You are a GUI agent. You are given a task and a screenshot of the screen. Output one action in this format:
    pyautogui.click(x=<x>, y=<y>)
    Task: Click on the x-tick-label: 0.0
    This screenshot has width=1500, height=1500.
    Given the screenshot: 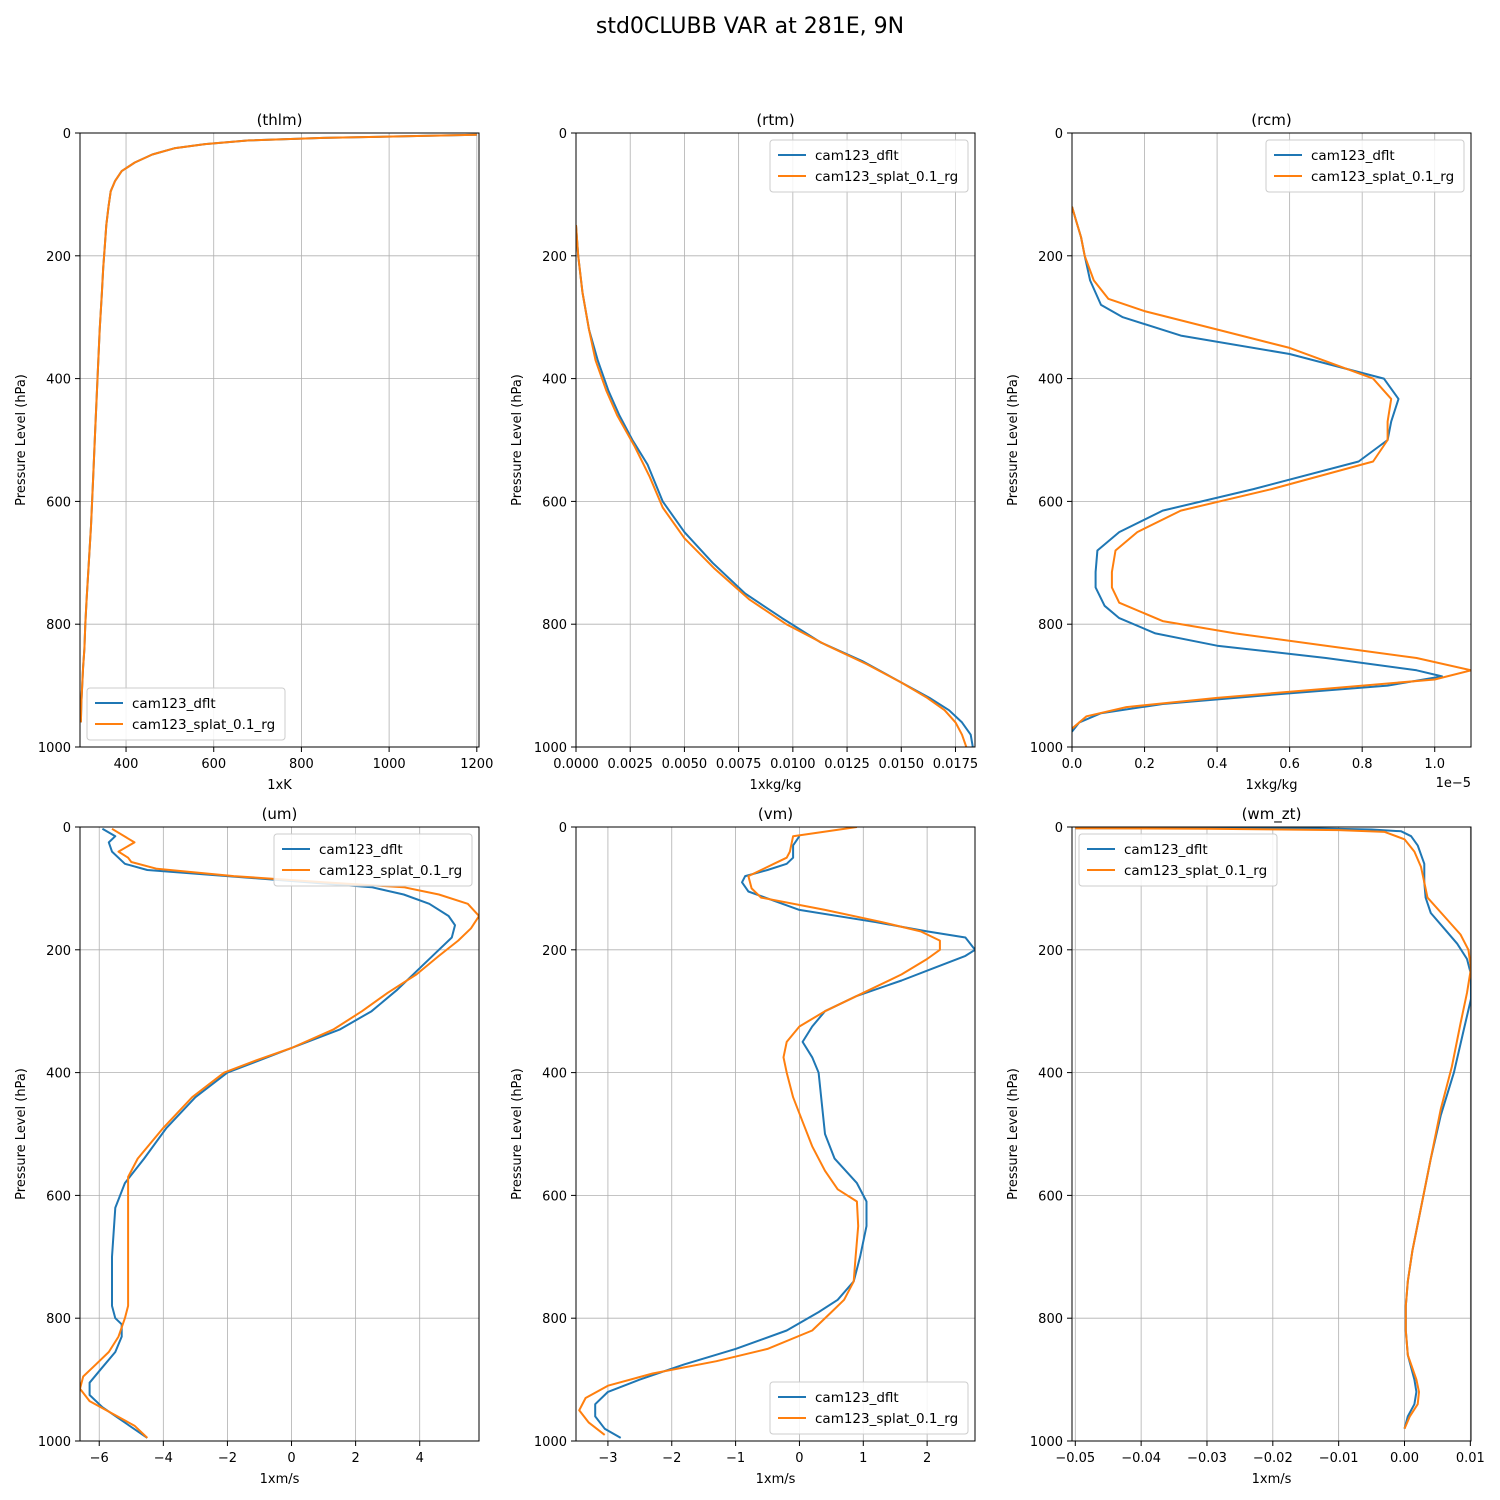 What is the action you would take?
    pyautogui.click(x=1072, y=764)
    